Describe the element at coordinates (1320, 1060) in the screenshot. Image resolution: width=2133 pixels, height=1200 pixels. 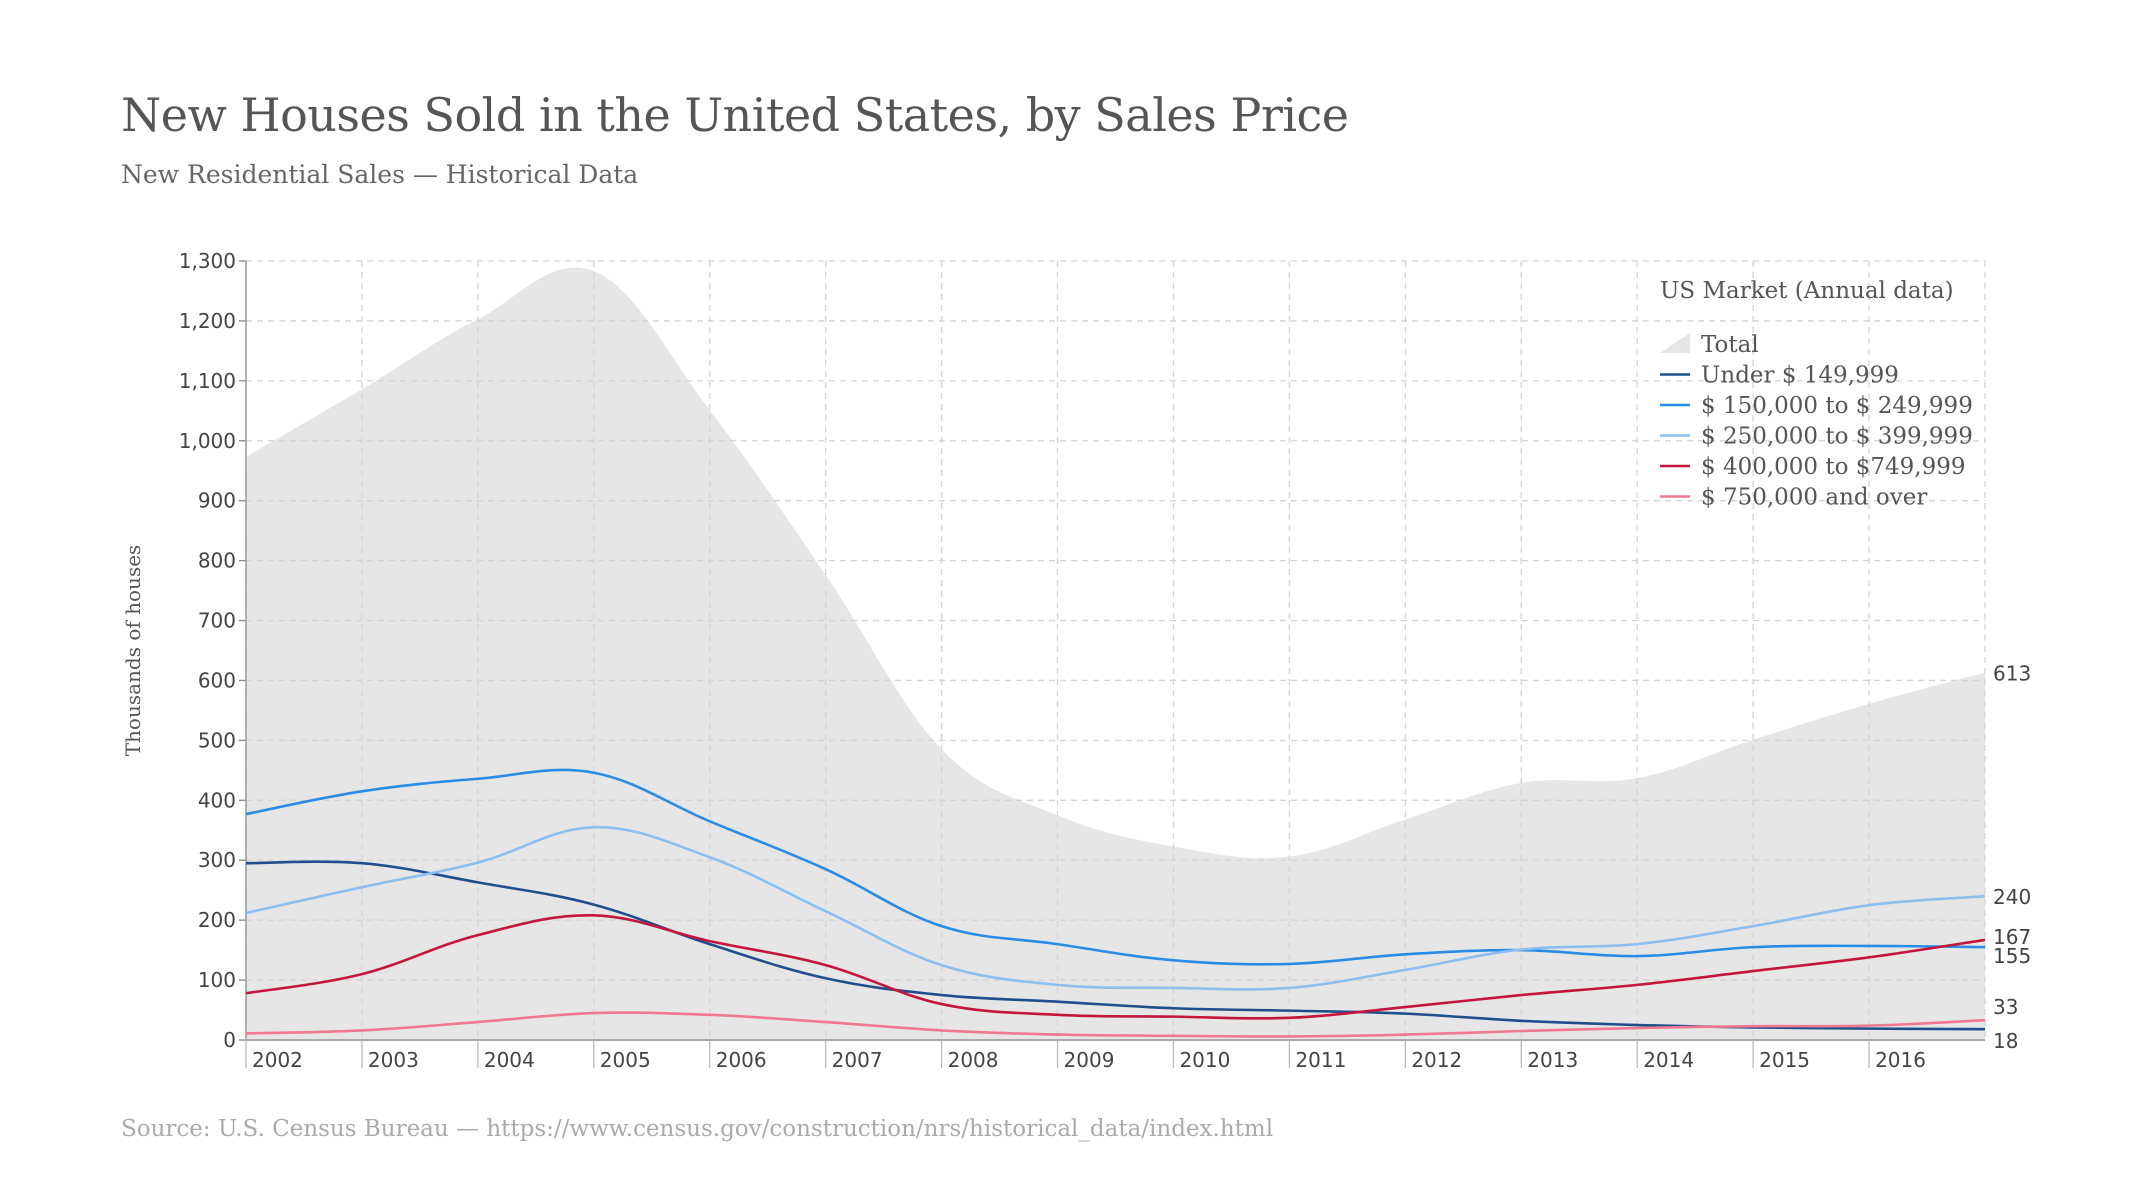
I see `x-tick-label: 2011` at that location.